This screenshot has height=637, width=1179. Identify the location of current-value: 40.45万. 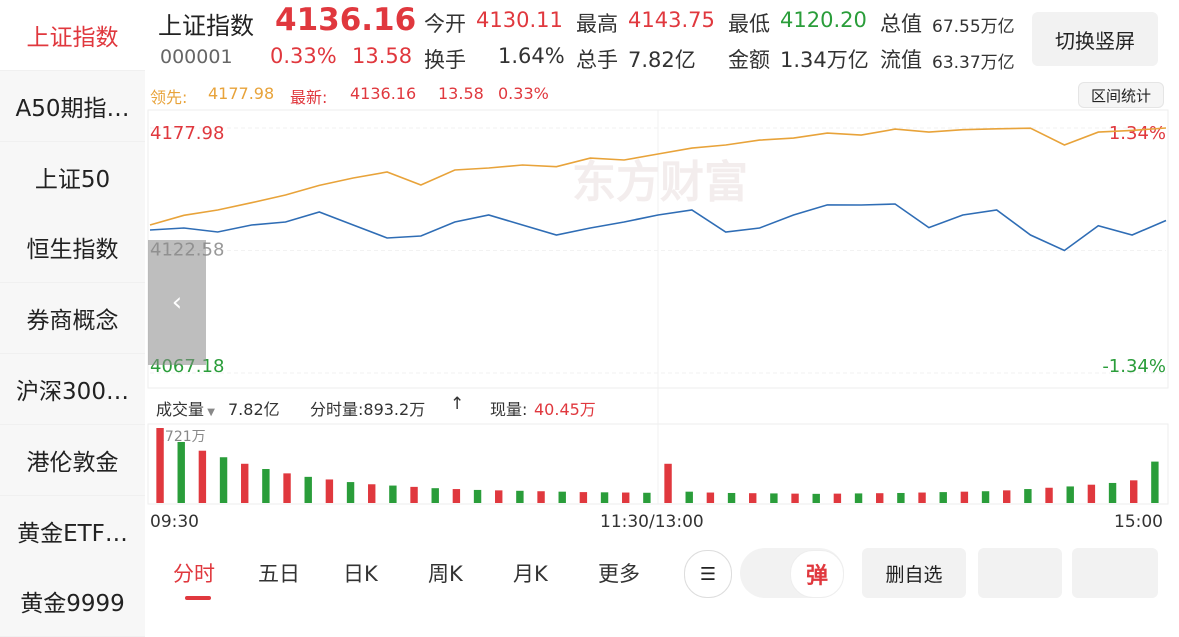
(565, 409).